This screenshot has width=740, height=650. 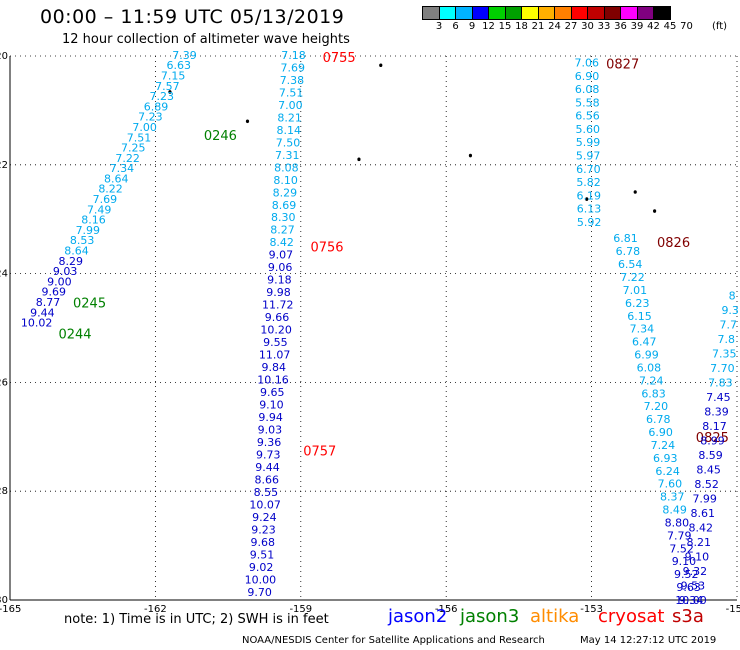 What do you see at coordinates (663, 445) in the screenshot?
I see `wave-height-value: 7.24` at bounding box center [663, 445].